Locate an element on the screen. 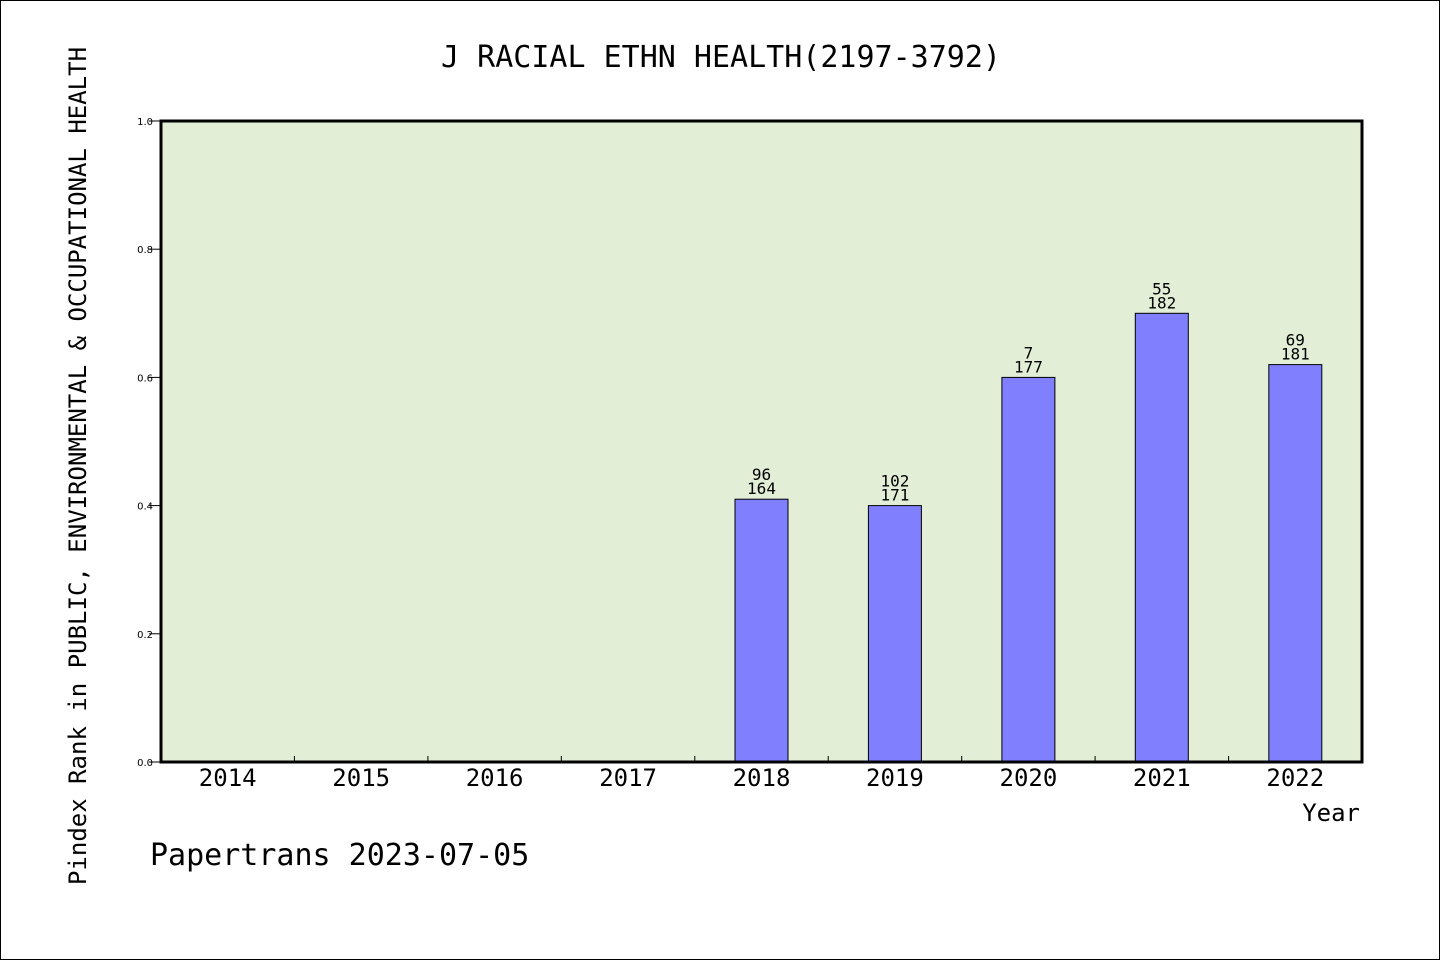 The width and height of the screenshot is (1440, 961). bar-label-bottom-2021: 182 is located at coordinates (1161, 302).